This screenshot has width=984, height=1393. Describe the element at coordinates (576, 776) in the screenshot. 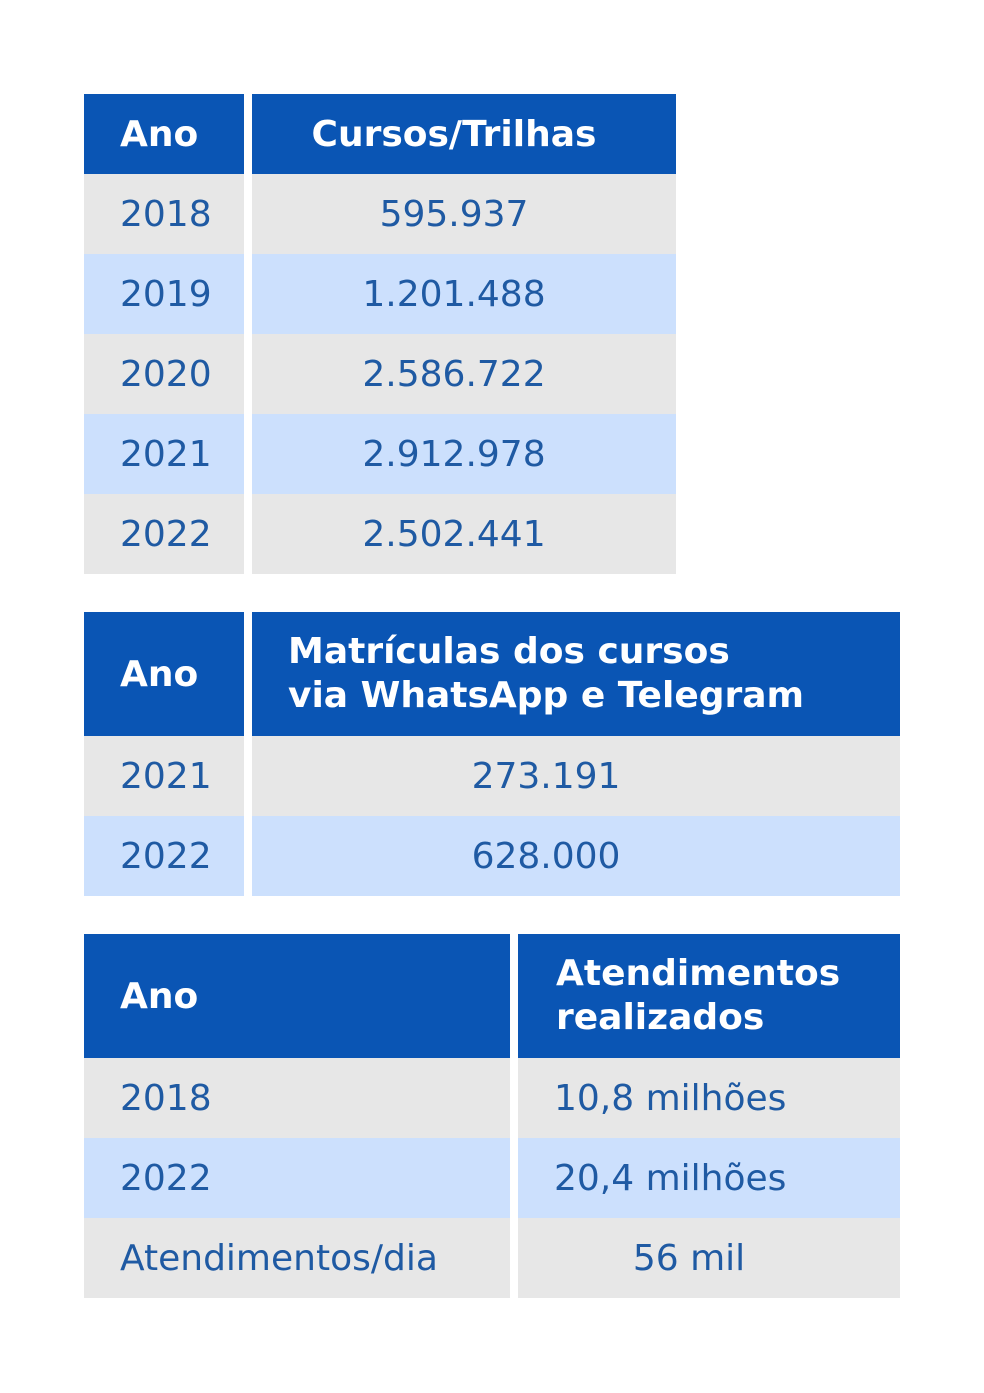

I see `table-row-value: 273.191` at that location.